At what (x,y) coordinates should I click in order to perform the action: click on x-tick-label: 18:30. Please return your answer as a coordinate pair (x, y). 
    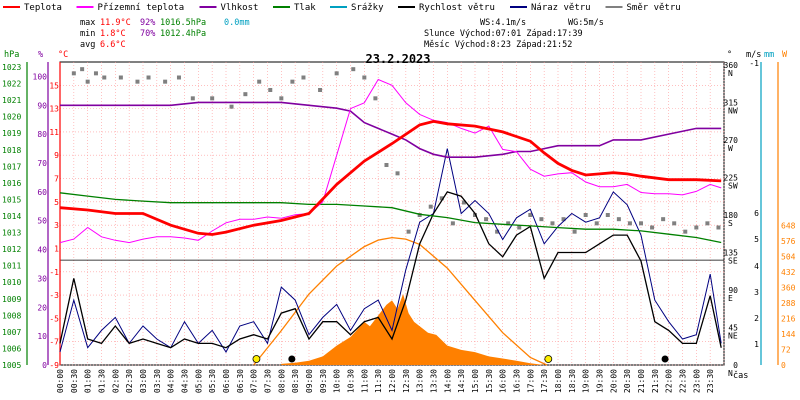
    Looking at the image, I should click on (572, 381).